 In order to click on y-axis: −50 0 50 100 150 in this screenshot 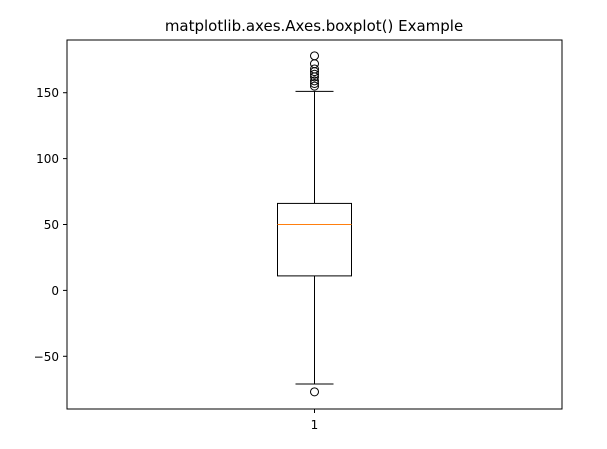, I will do `click(50, 225)`.